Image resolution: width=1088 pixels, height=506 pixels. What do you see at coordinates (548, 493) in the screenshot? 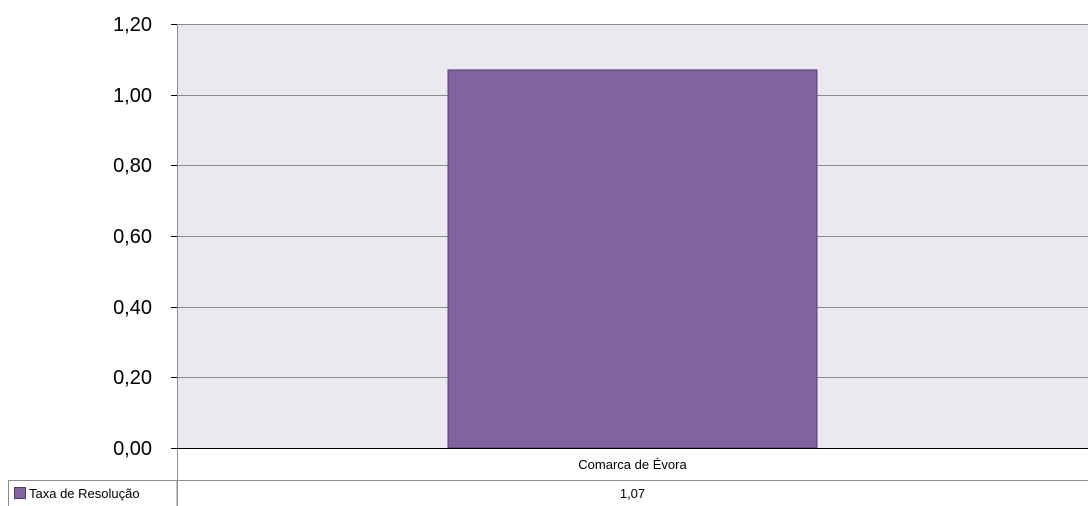
I see `data-table: Taxa de Resolução 1,07` at bounding box center [548, 493].